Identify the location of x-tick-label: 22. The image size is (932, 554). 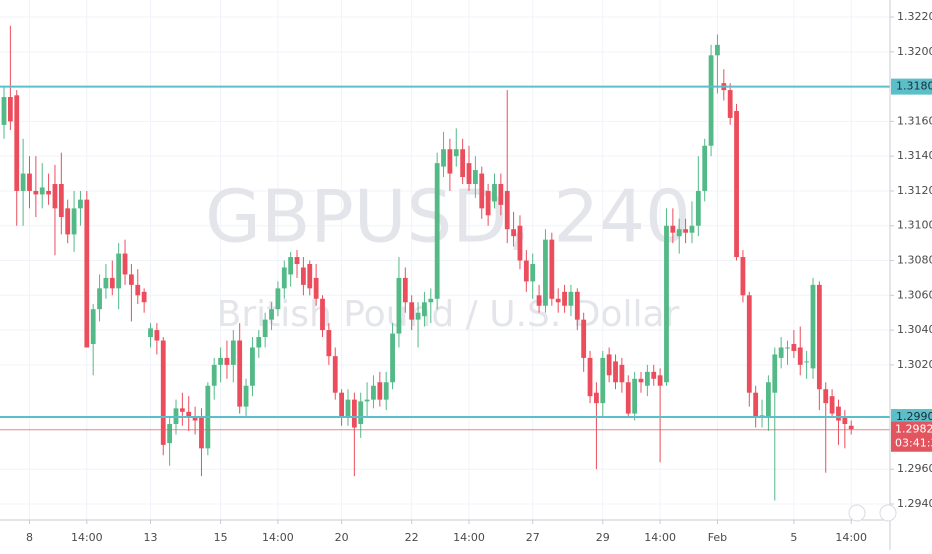
(412, 537).